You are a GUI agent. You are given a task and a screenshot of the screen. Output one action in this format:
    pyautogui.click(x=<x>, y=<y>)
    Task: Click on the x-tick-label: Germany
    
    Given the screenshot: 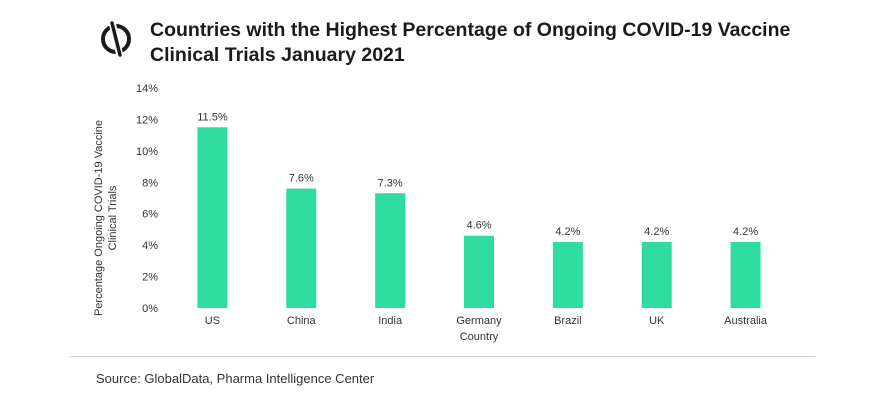 What is the action you would take?
    pyautogui.click(x=479, y=321)
    